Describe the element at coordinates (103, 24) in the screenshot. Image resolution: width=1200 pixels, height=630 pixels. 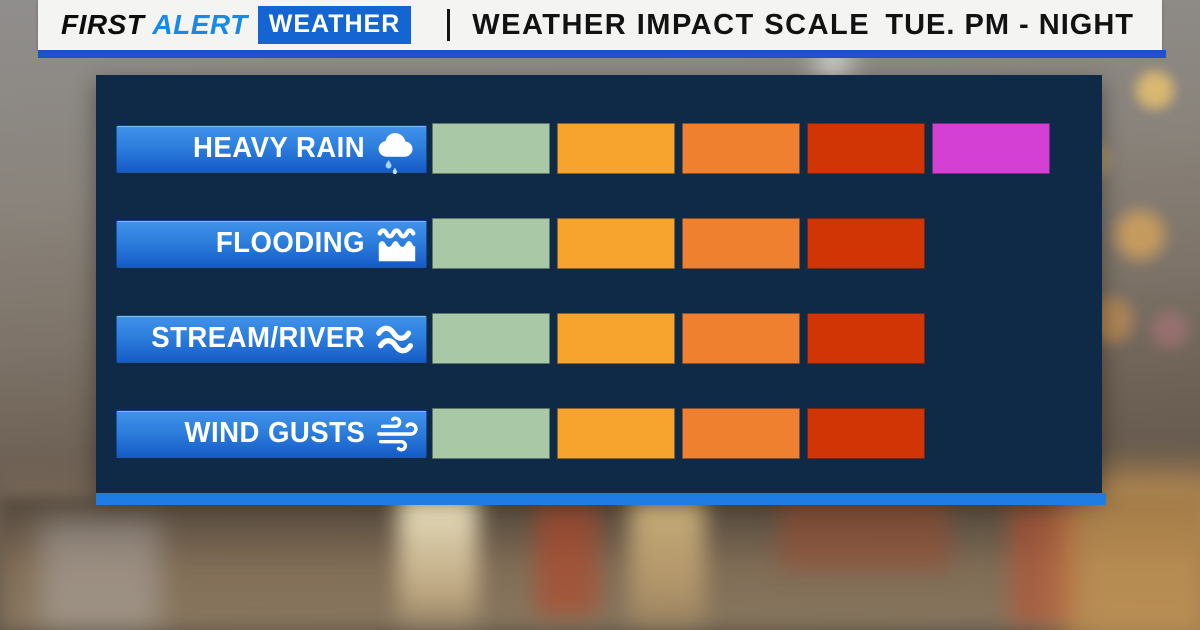
I see `brand-first: FIRST` at that location.